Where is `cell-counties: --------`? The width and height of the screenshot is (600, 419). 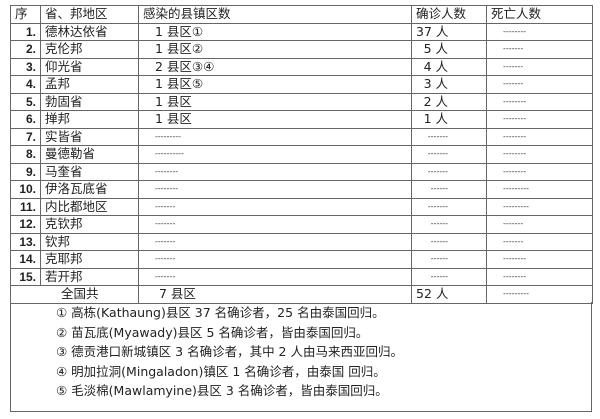 cell-counties: -------- is located at coordinates (275, 171).